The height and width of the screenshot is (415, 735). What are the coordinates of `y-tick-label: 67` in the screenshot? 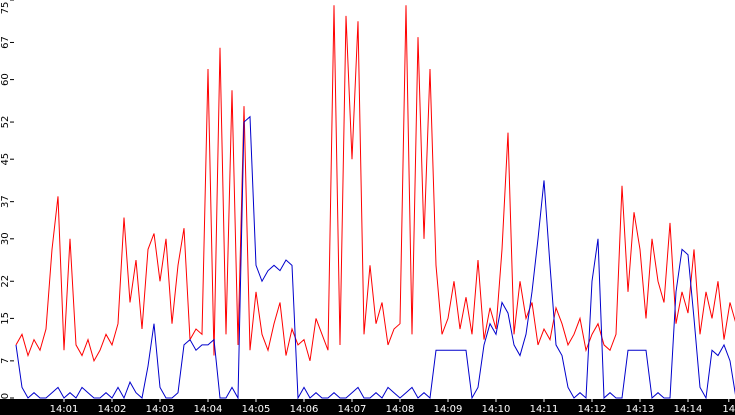 It's located at (5, 42).